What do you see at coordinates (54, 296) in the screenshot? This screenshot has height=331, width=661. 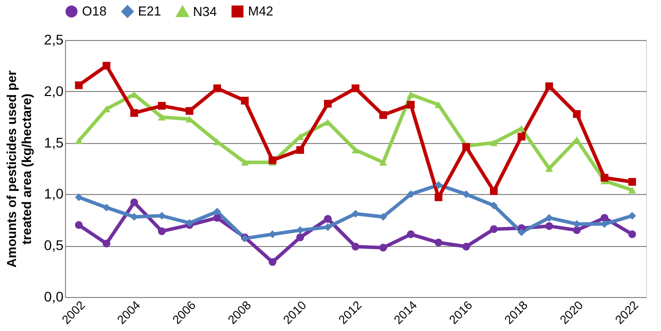 I see `y-tick-label: 0,0` at bounding box center [54, 296].